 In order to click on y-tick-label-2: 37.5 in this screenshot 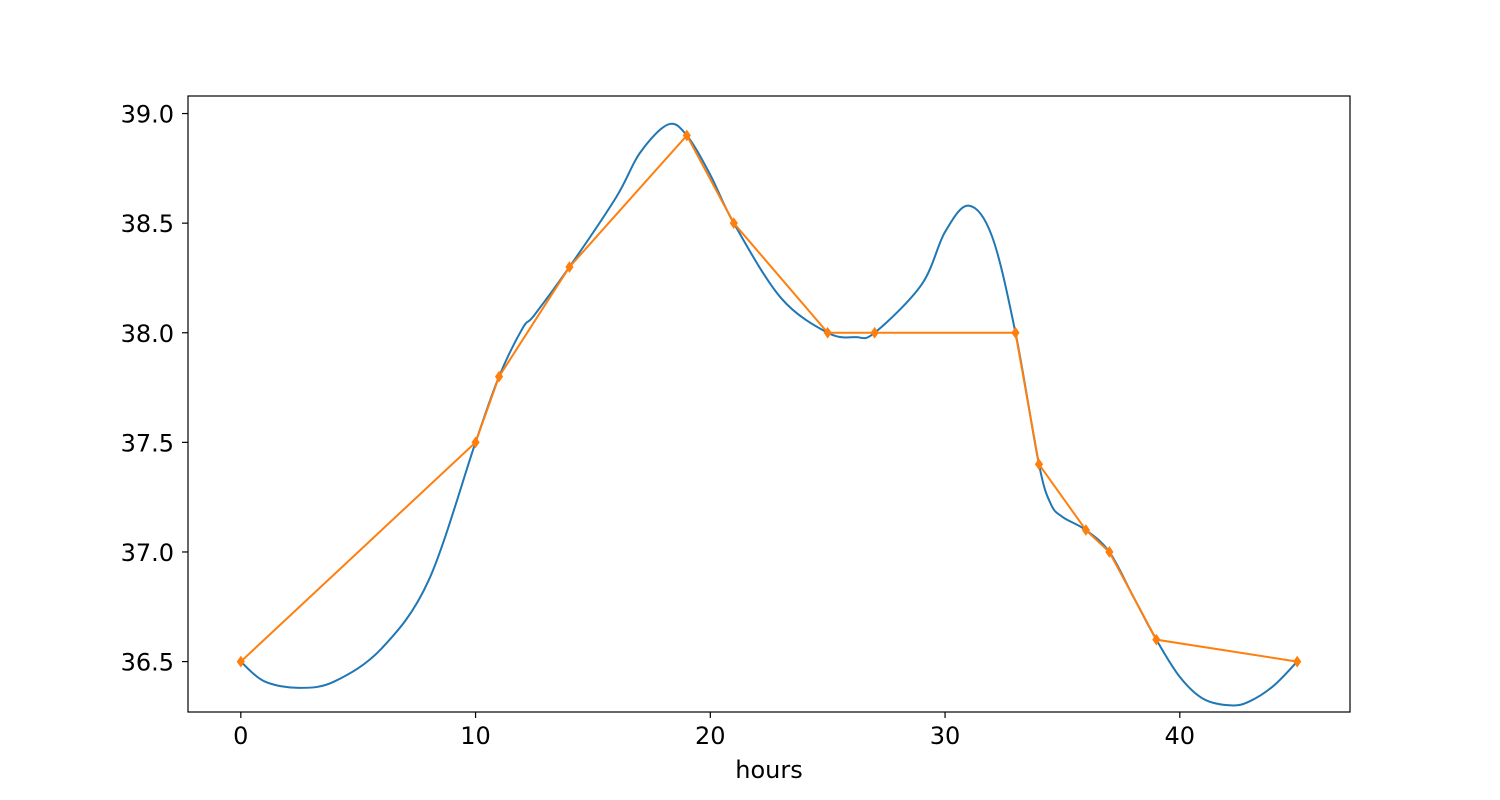, I will do `click(147, 443)`.